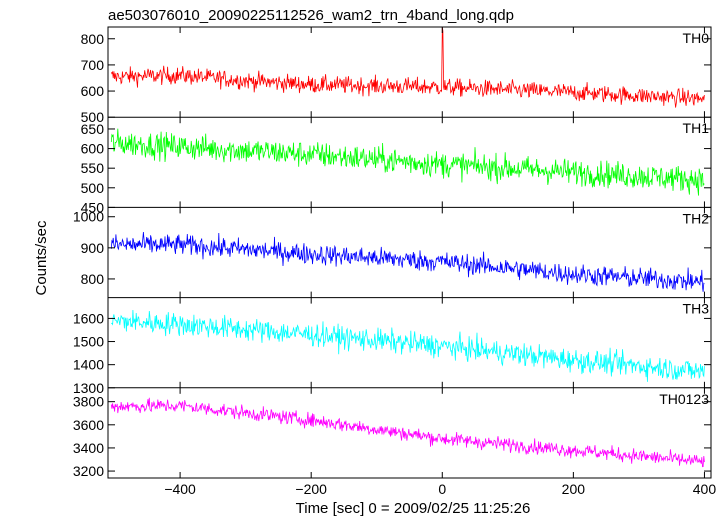  What do you see at coordinates (407, 162) in the screenshot?
I see `series-line-th1` at bounding box center [407, 162].